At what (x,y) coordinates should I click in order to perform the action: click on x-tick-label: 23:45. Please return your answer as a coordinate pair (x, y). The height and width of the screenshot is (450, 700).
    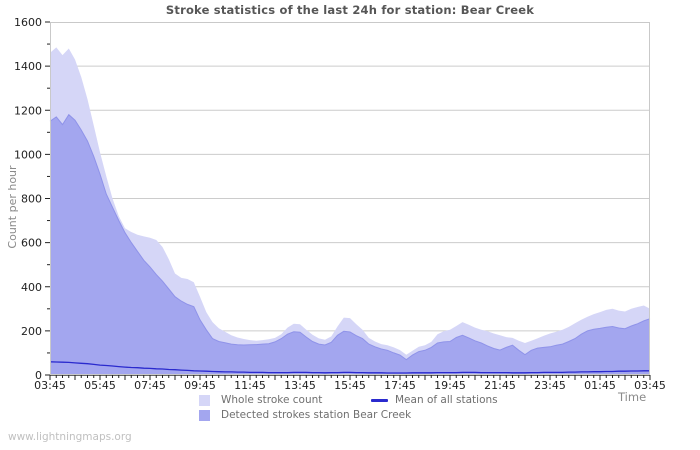
    Looking at the image, I should click on (550, 385).